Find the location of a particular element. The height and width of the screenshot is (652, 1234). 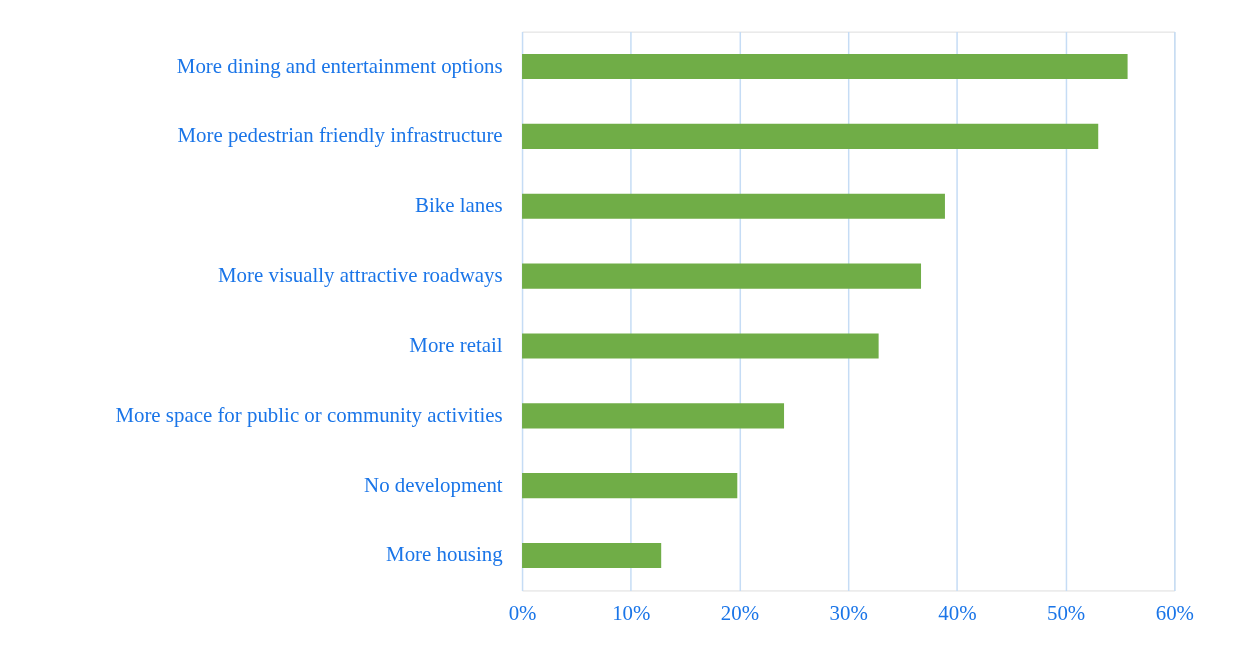

x-tick-label: 50% is located at coordinates (1066, 612).